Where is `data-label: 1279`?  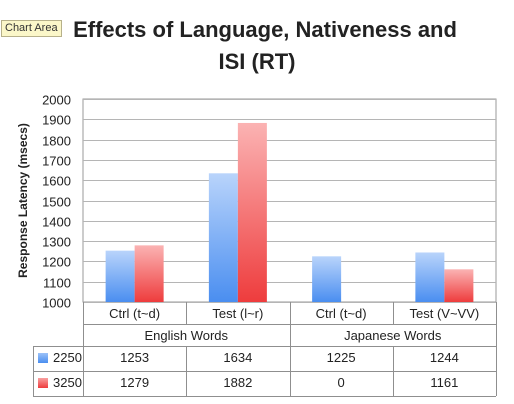 data-label: 1279 is located at coordinates (134, 382).